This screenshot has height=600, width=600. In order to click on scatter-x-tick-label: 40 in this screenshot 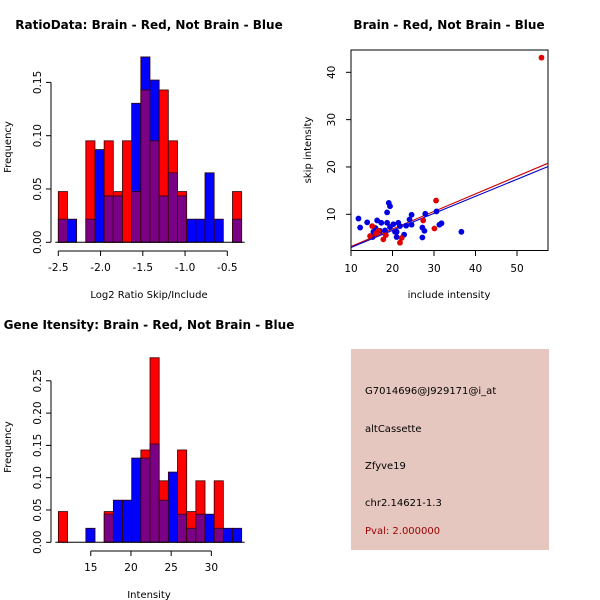, I will do `click(475, 269)`.